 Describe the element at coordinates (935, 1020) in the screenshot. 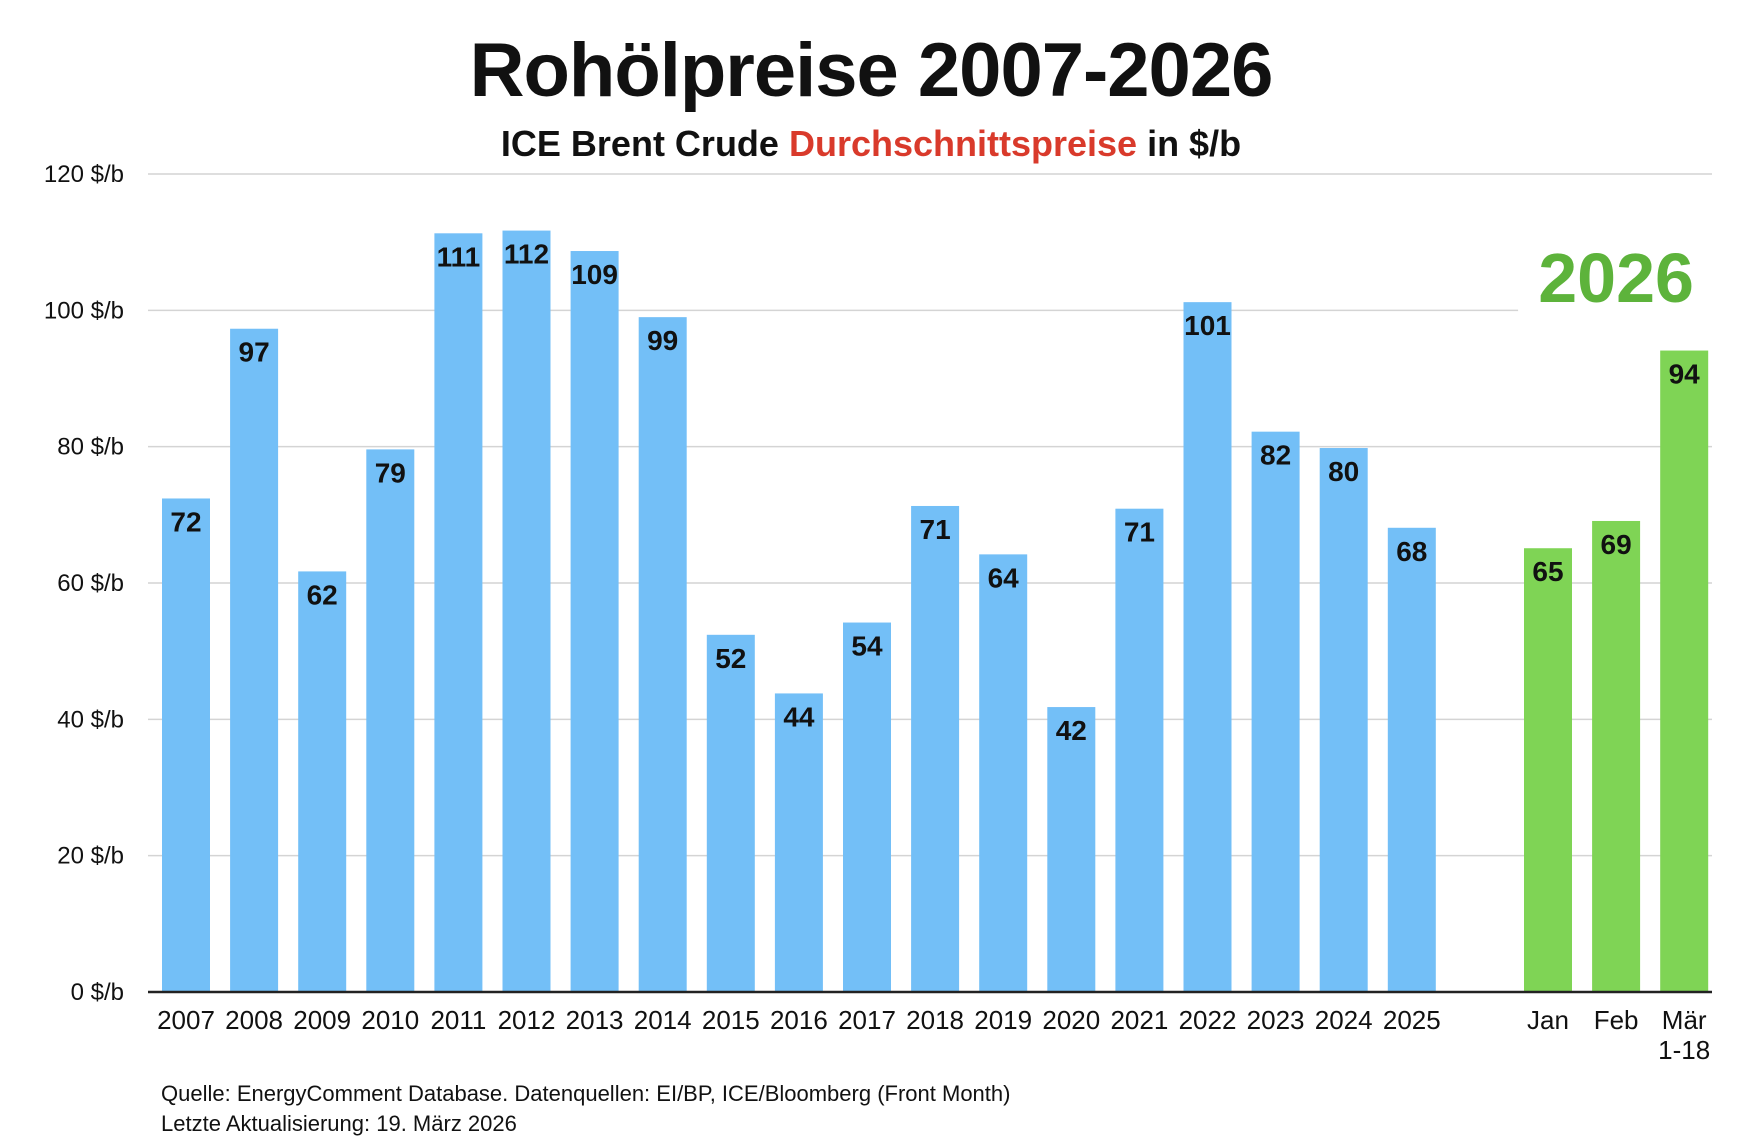

I see `x-tick-label: 2018` at that location.